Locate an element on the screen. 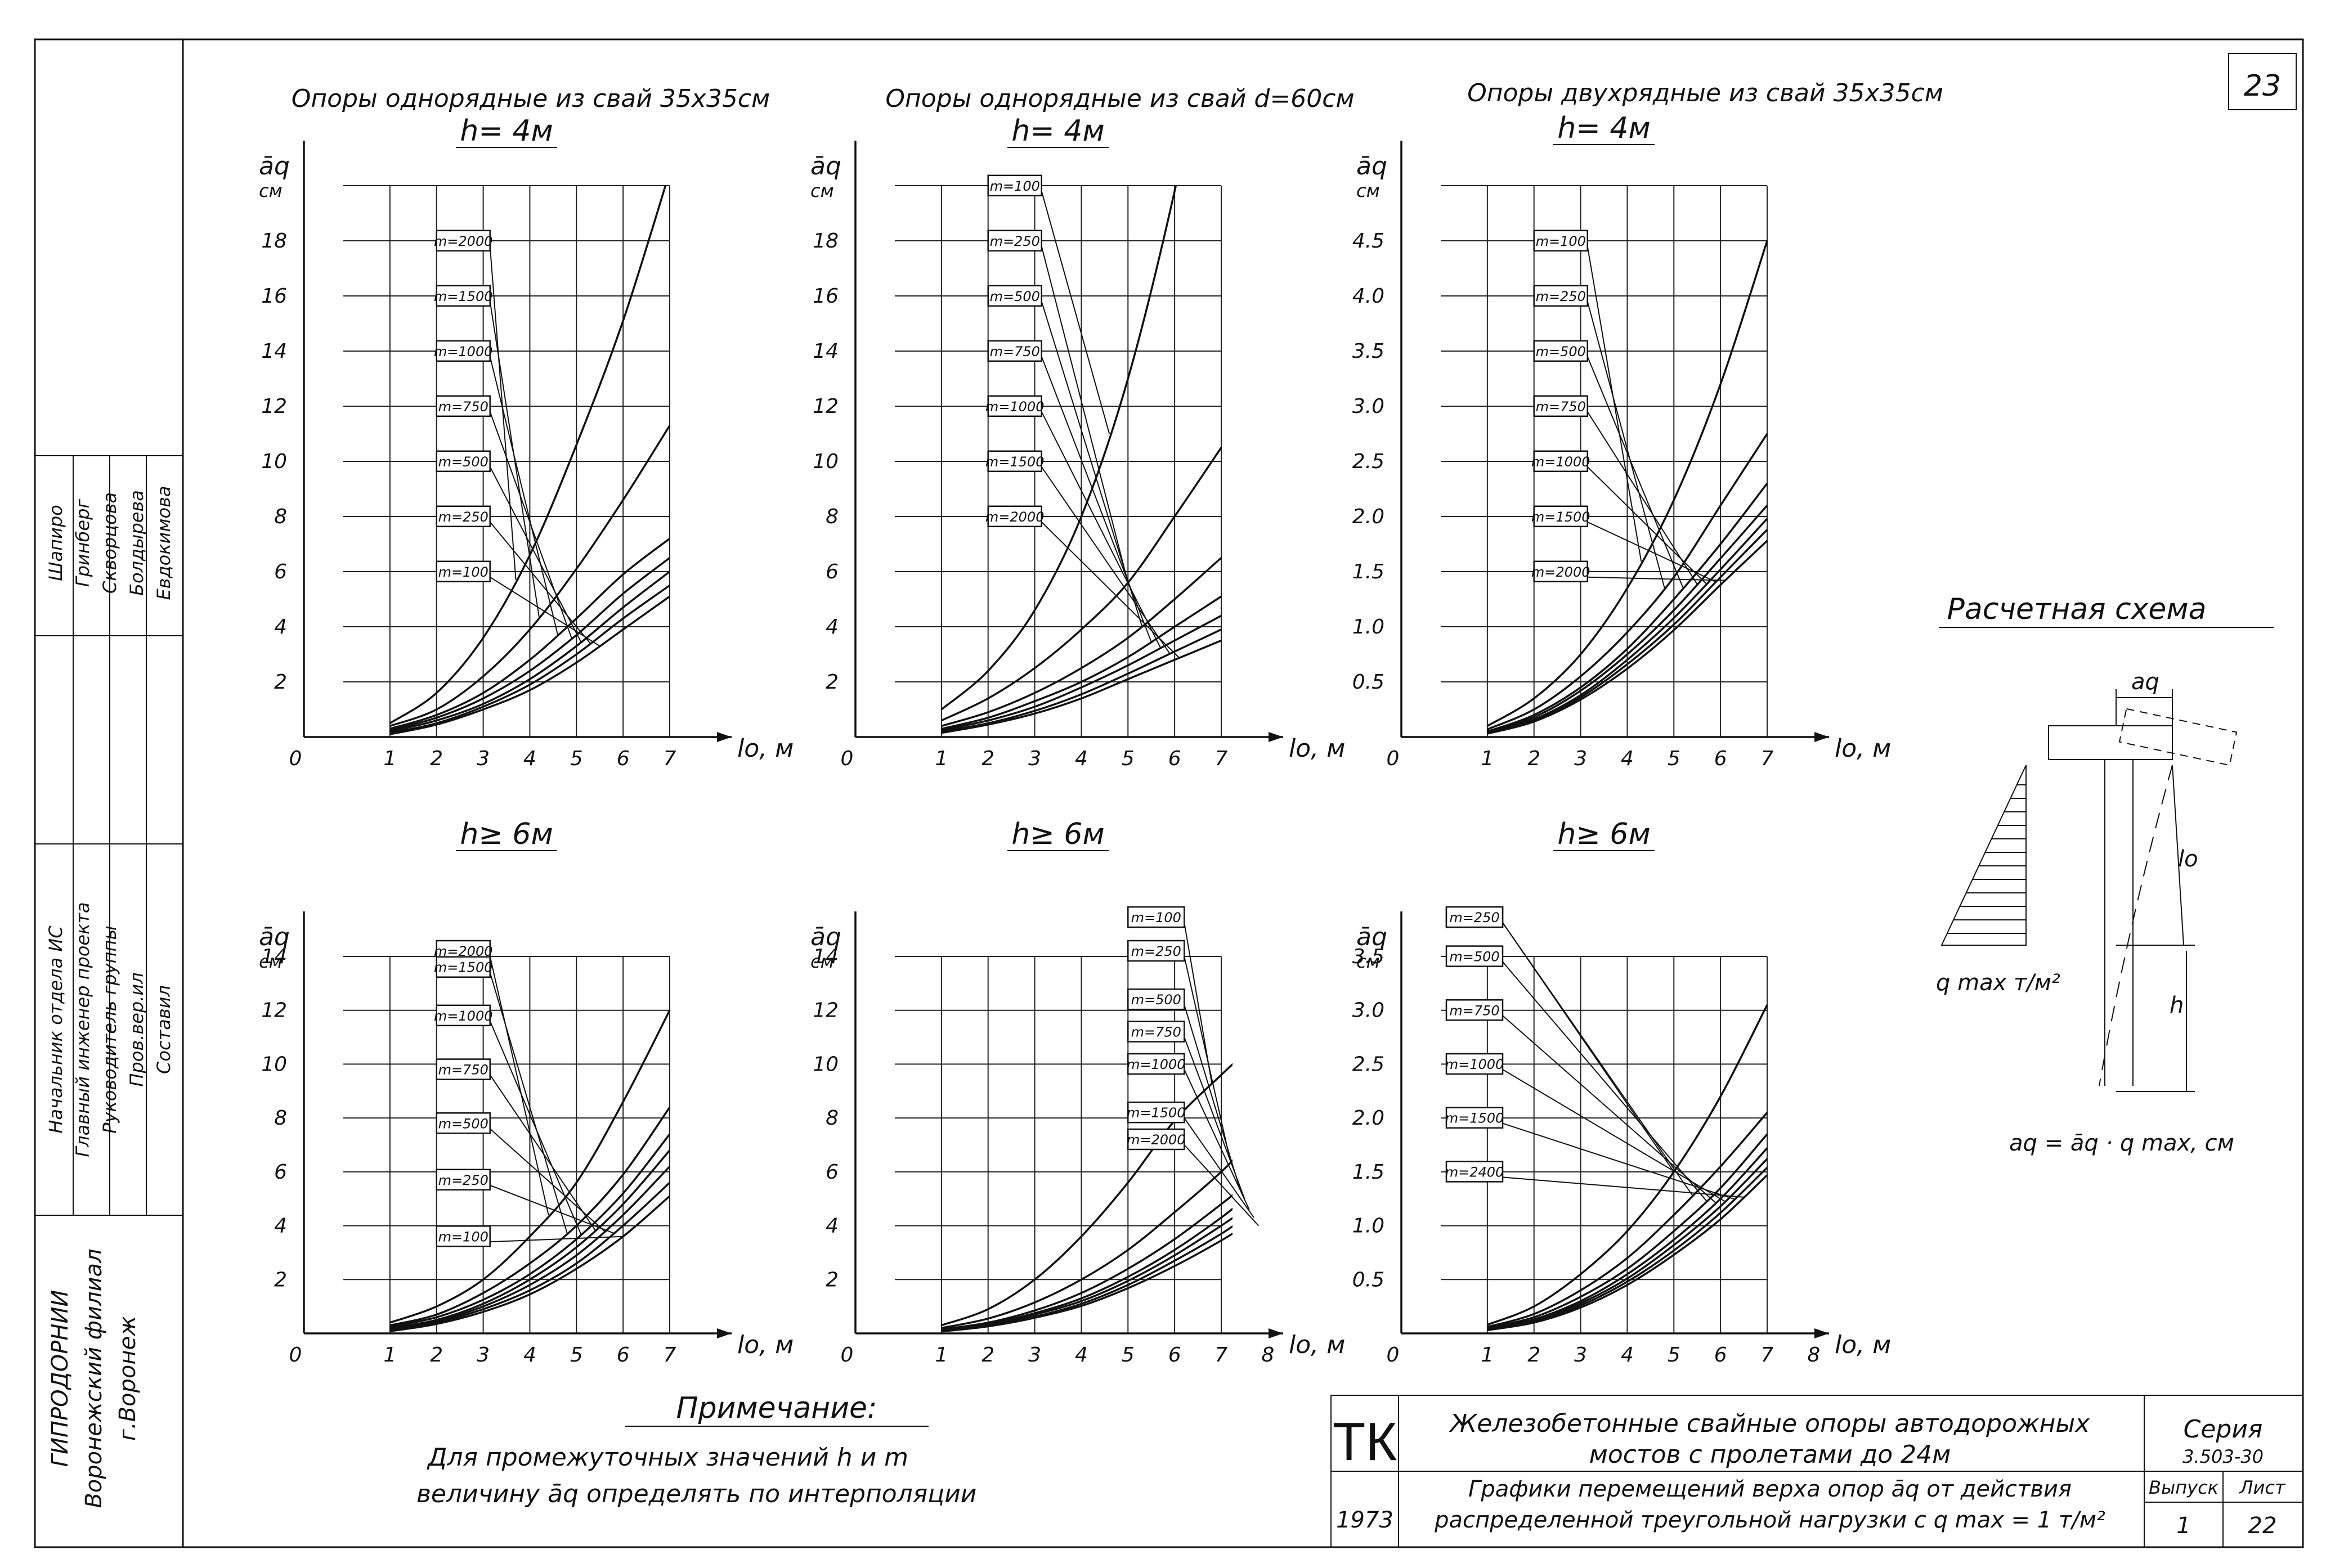 The height and width of the screenshot is (1568, 2326). note-line-1: Для промежуточных значений h и m is located at coordinates (667, 1457).